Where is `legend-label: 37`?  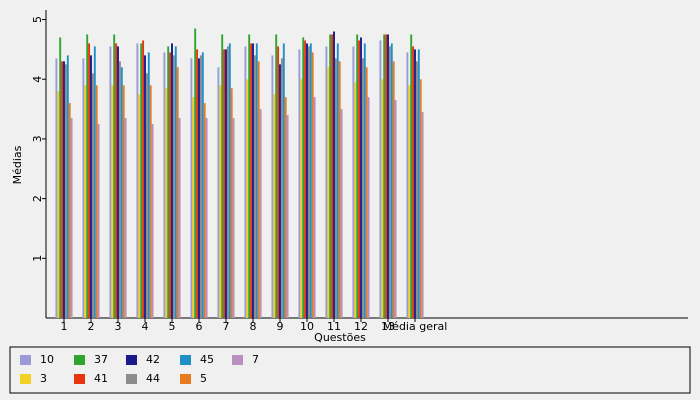 legend-label: 37 is located at coordinates (101, 359).